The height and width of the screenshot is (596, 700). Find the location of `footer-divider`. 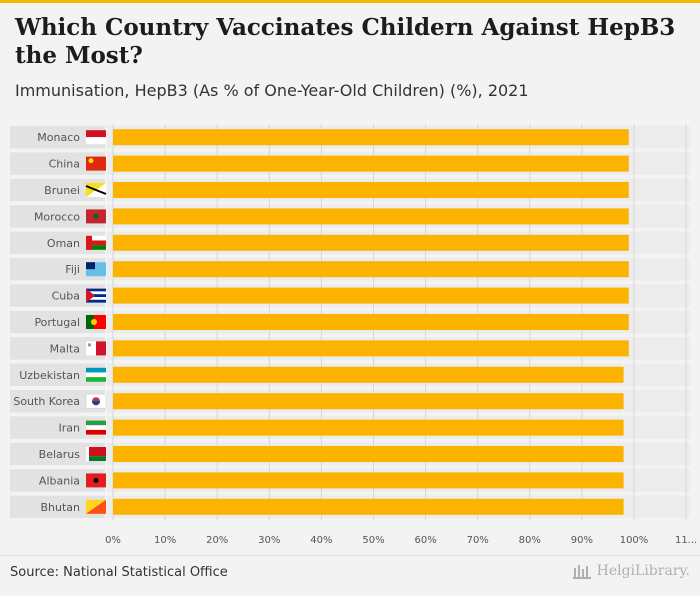

footer-divider is located at coordinates (350, 555).